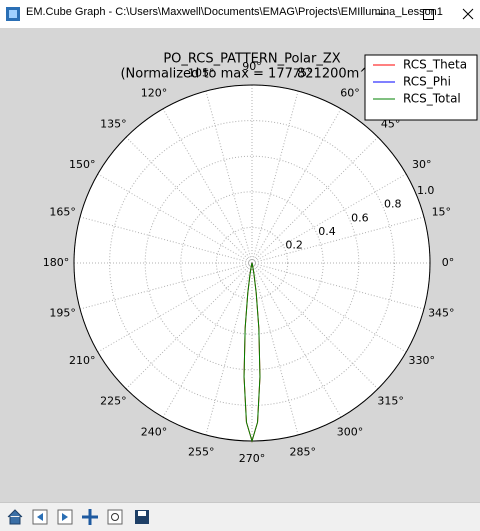 The height and width of the screenshot is (531, 480). Describe the element at coordinates (142, 517) in the screenshot. I see `save-button` at that location.